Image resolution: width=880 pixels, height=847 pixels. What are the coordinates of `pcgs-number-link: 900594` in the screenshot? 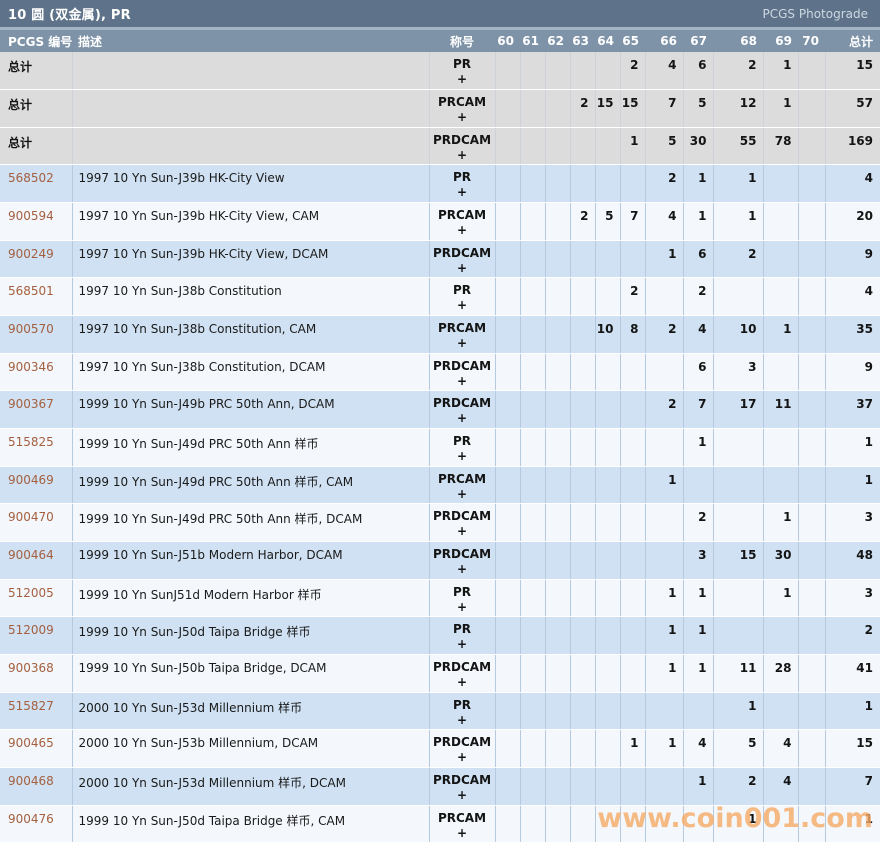 It's located at (36, 221).